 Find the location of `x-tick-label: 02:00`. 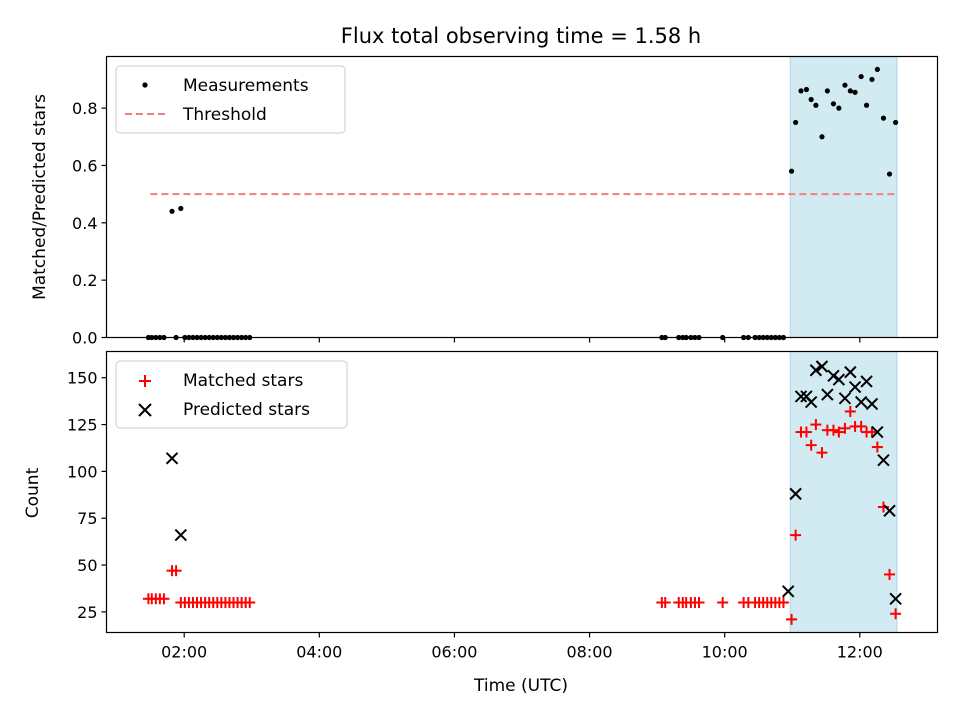

x-tick-label: 02:00 is located at coordinates (184, 652).